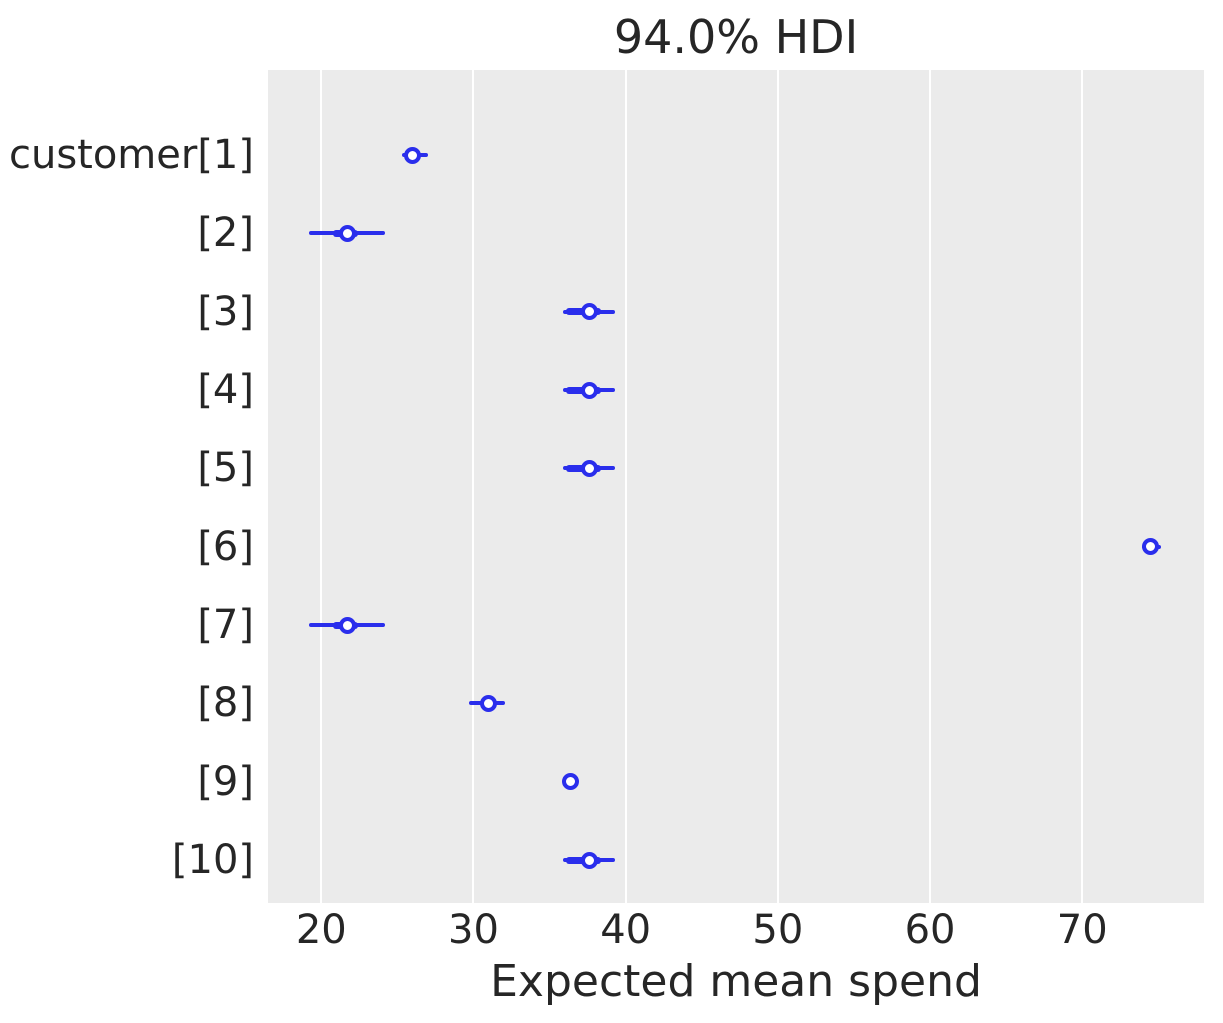 The height and width of the screenshot is (1023, 1223). Describe the element at coordinates (225, 390) in the screenshot. I see `y-tick-label: [4]` at that location.